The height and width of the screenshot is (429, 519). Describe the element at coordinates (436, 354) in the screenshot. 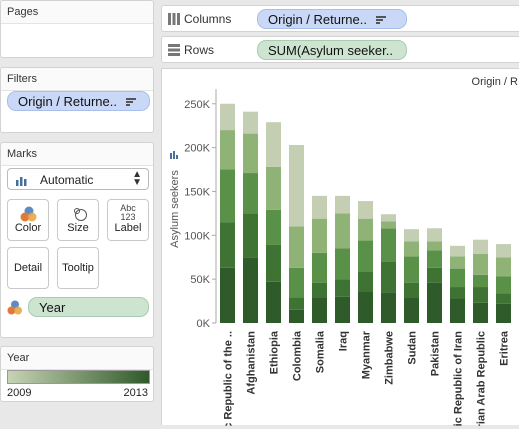

I see `x-category-label: Pakistan` at that location.